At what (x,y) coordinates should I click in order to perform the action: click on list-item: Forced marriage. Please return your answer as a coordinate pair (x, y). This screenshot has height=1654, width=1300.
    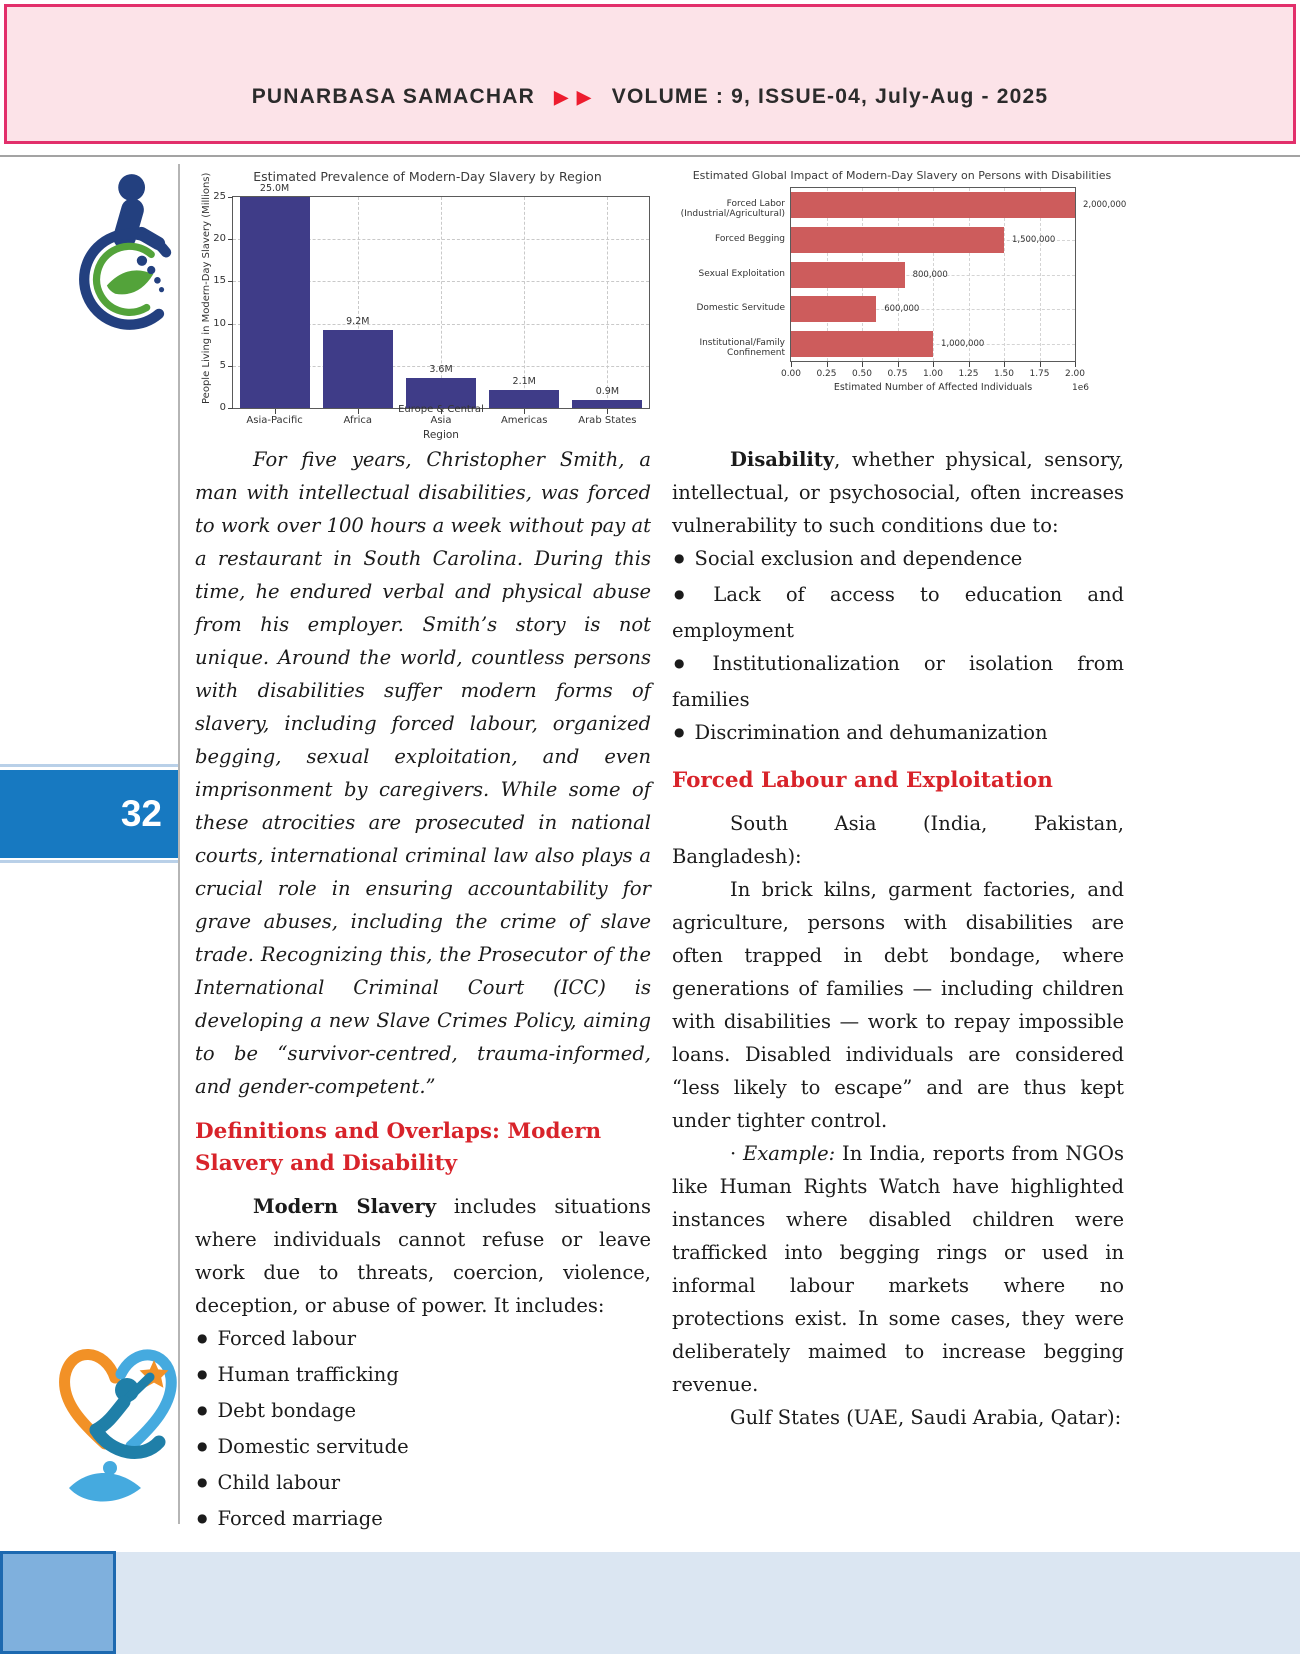
    Looking at the image, I should click on (423, 1520).